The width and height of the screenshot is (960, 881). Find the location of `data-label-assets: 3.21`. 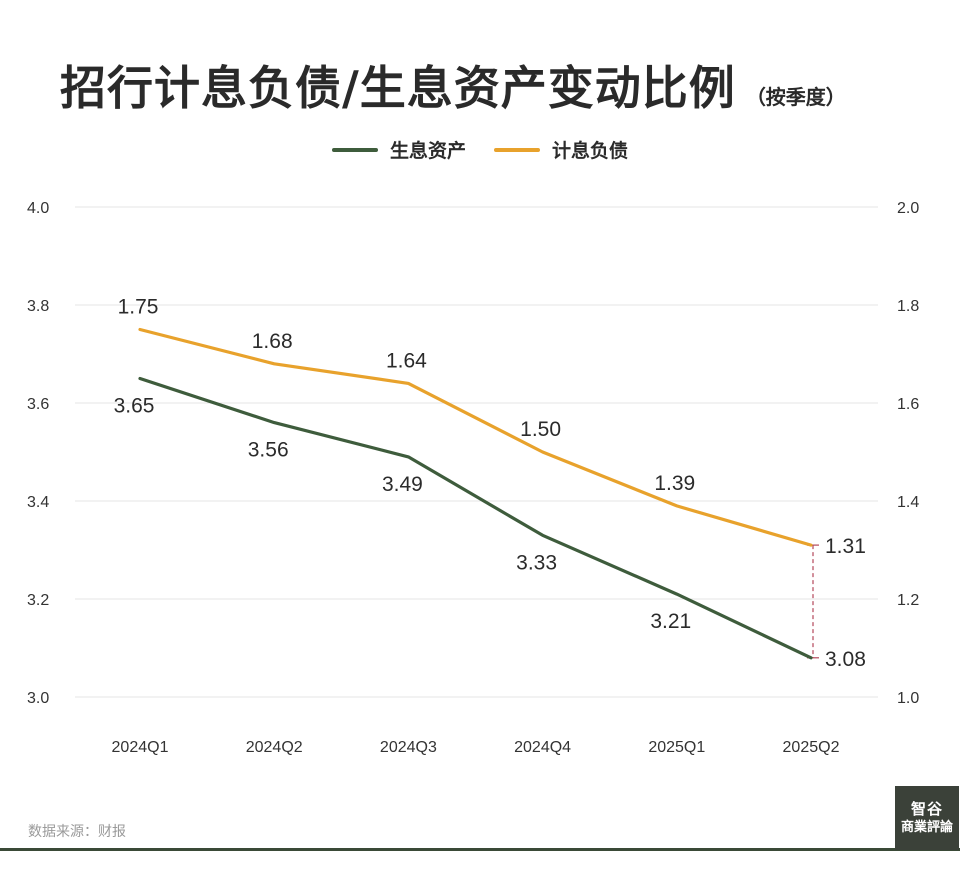

data-label-assets: 3.21 is located at coordinates (670, 621).